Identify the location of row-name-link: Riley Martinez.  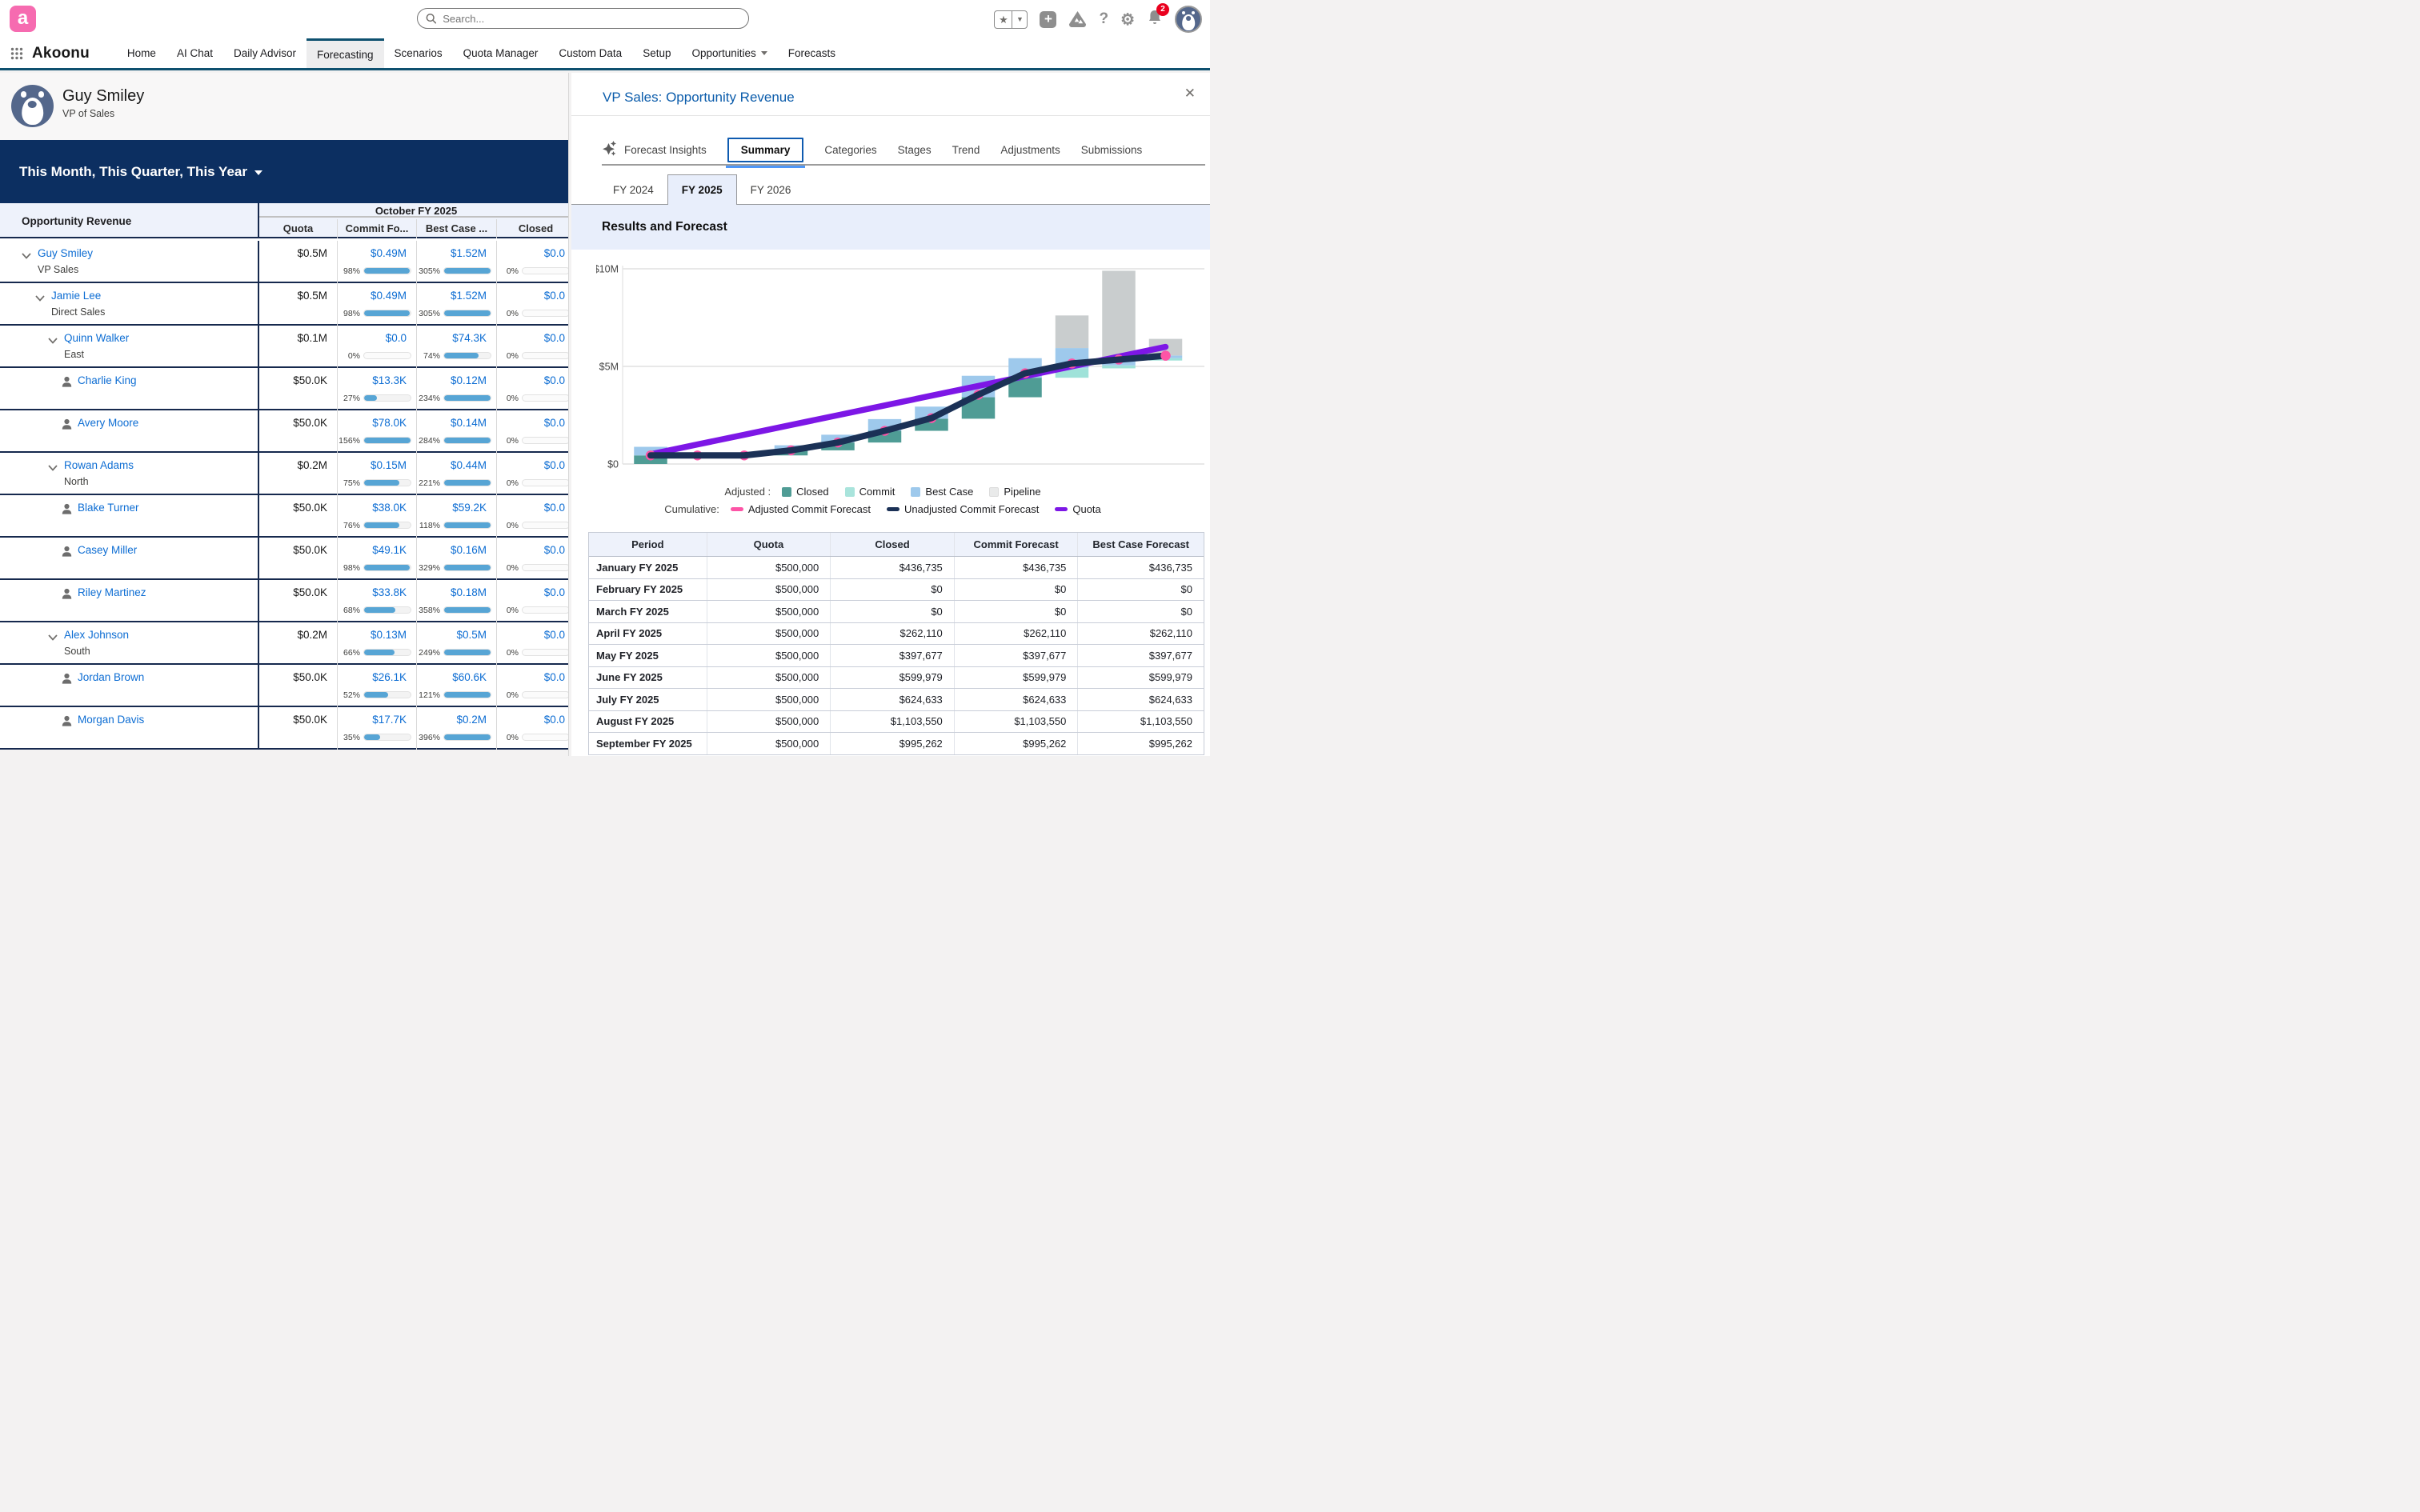
(112, 592).